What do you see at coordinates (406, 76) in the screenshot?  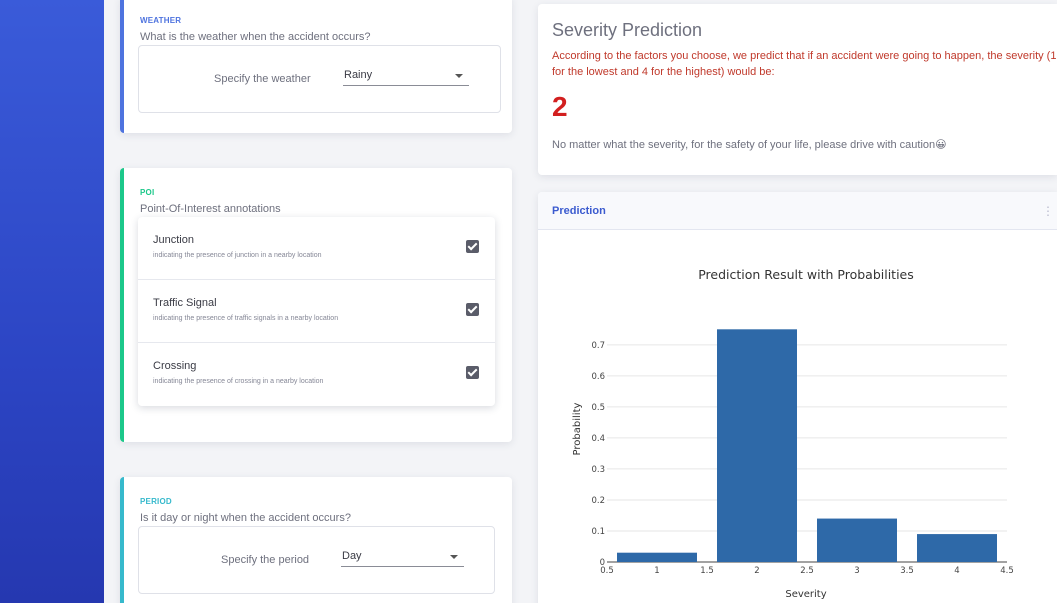 I see `weather-select: Rainy` at bounding box center [406, 76].